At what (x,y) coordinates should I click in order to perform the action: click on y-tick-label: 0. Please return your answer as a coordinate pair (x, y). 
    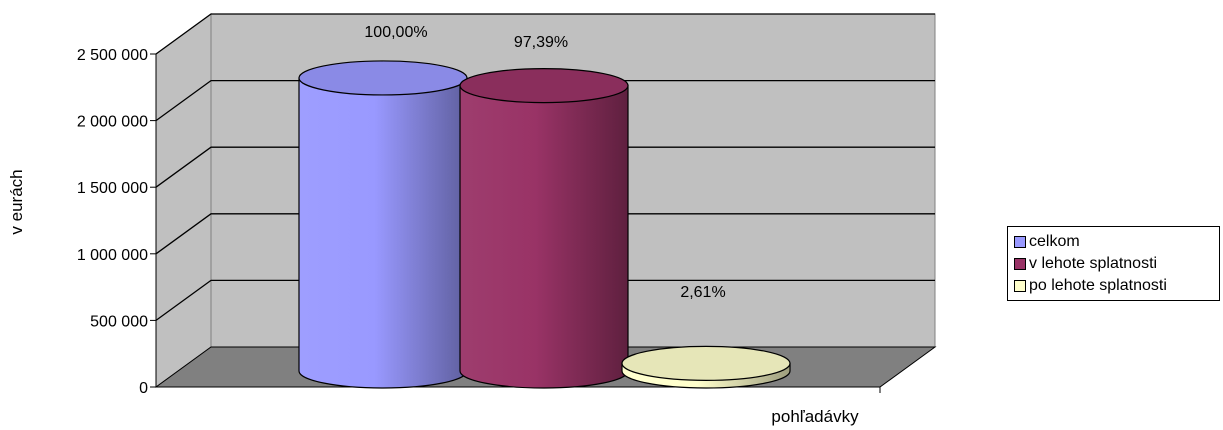
    Looking at the image, I should click on (143, 388).